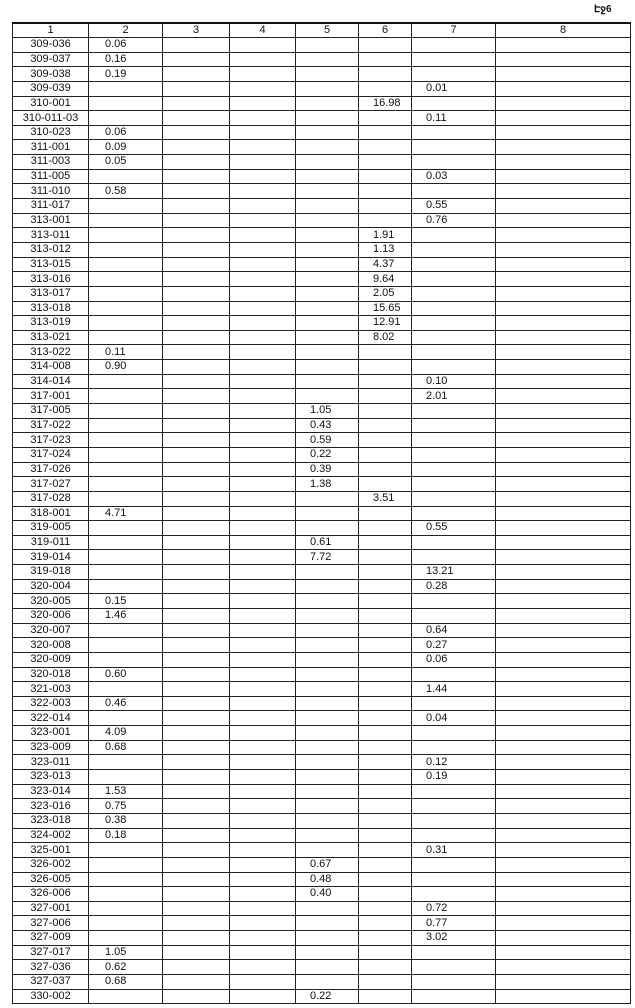 This screenshot has height=1008, width=635. Describe the element at coordinates (125, 747) in the screenshot. I see `cell-col-2: 0.68` at that location.